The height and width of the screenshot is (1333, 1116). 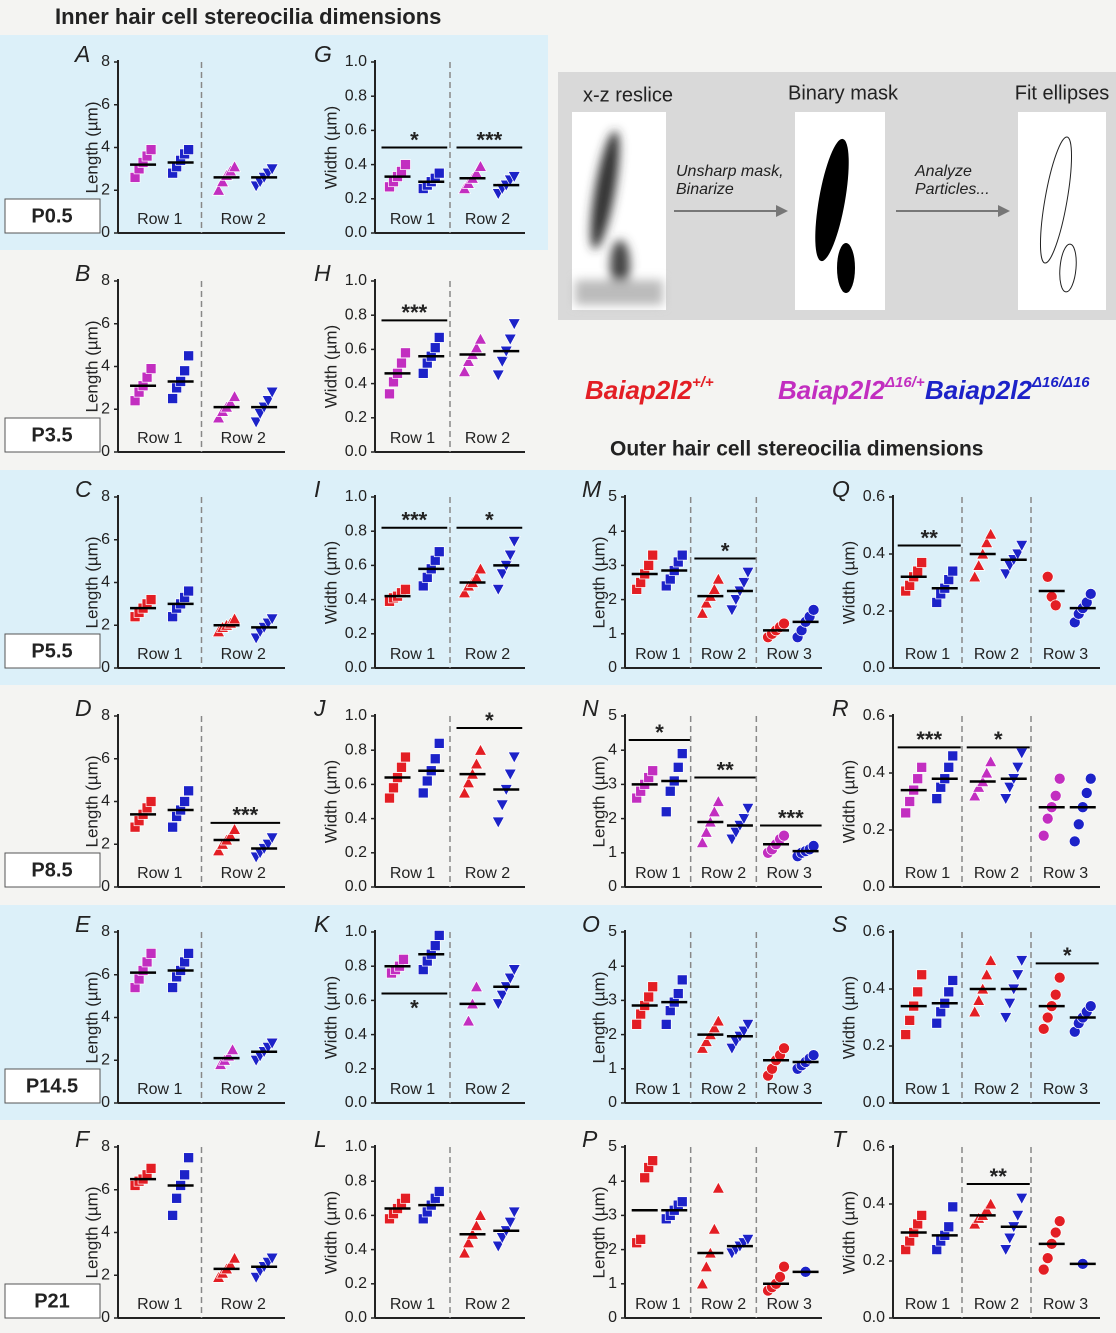 What do you see at coordinates (144, 1226) in the screenshot?
I see `panel: 0 2 4 6 8F Length (µm) P21 Row 1 Row 2` at bounding box center [144, 1226].